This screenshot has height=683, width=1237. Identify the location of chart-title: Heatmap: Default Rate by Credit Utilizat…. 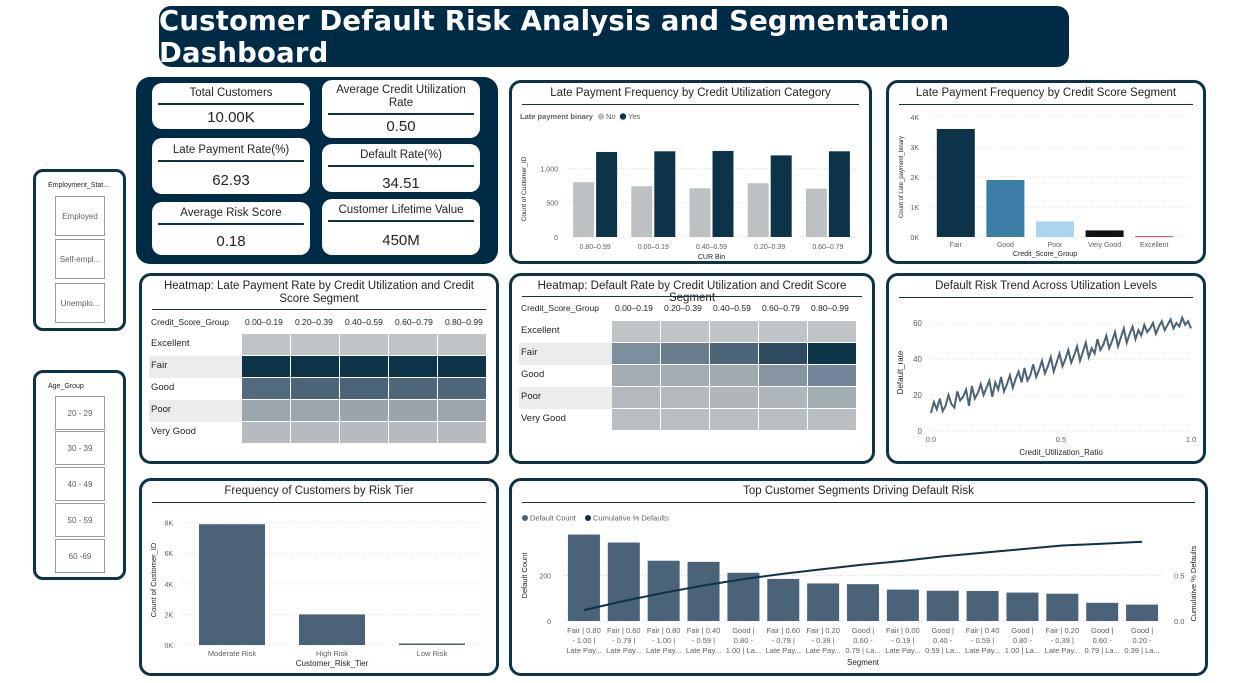
(692, 292).